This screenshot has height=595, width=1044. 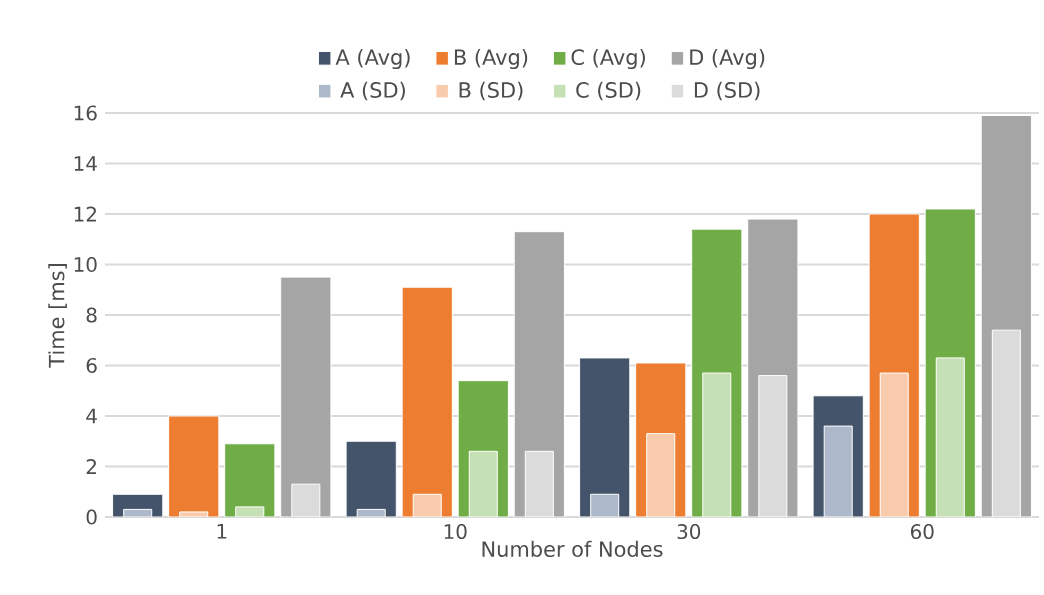 I want to click on legend-label: A (Avg), so click(x=372, y=59).